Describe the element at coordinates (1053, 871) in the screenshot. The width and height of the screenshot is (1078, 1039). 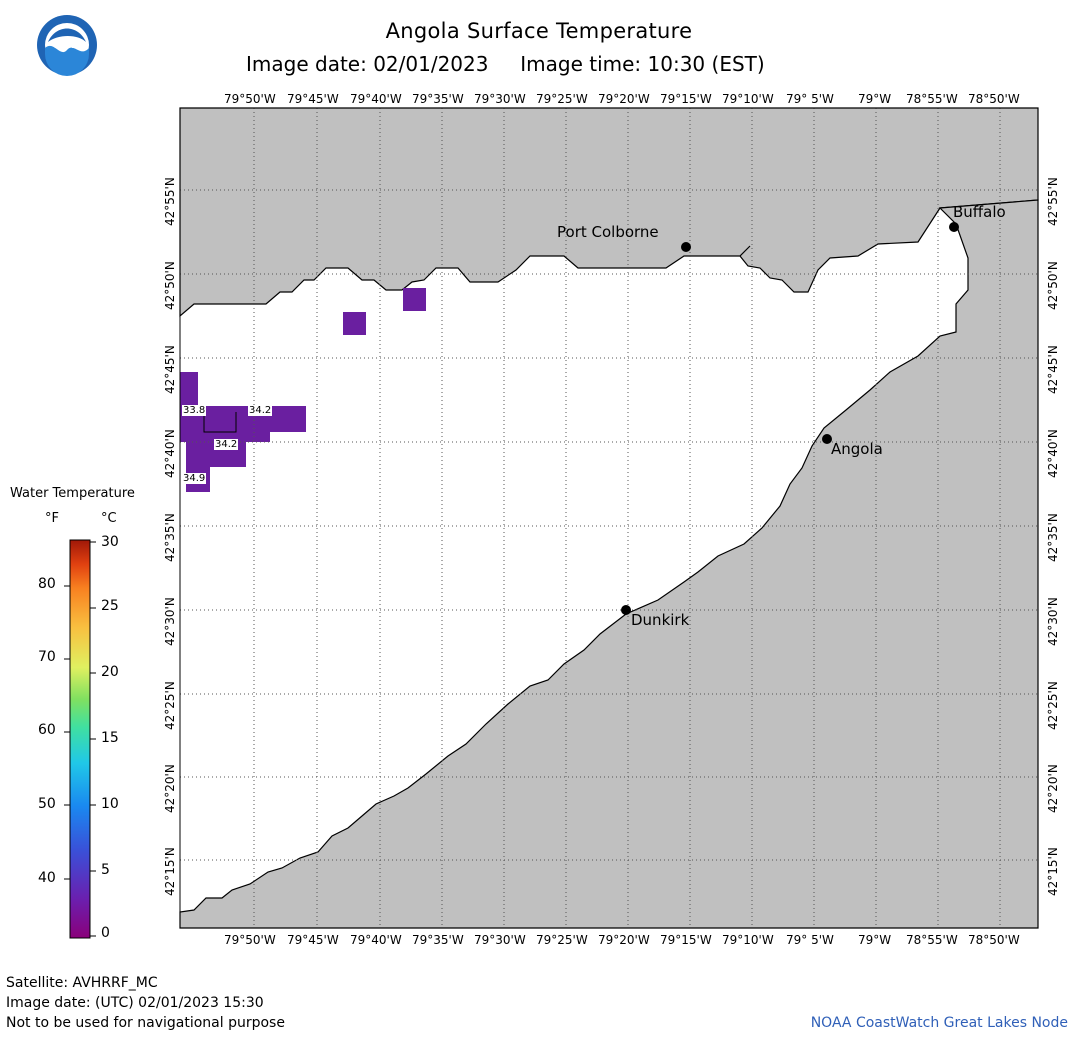
I see `lat-label-right: 42°15'N` at that location.